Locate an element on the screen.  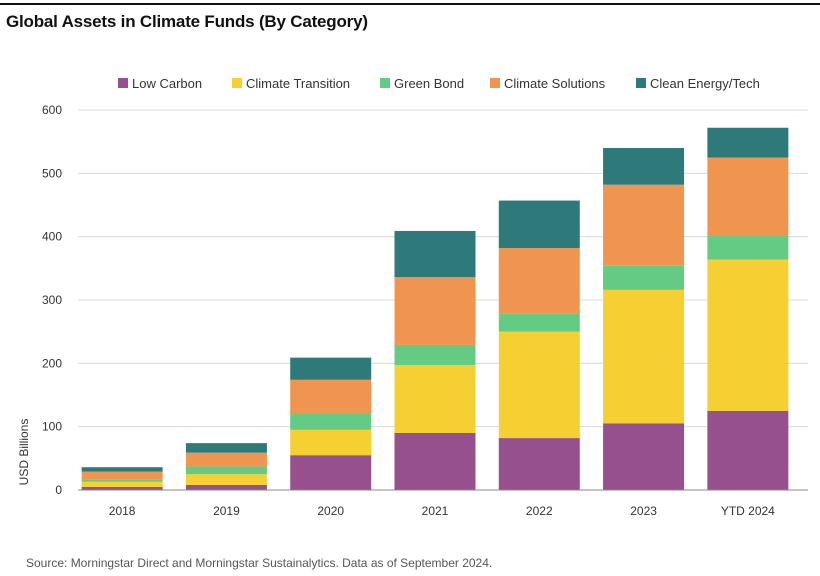
y-tick-label: 500 is located at coordinates (52, 173).